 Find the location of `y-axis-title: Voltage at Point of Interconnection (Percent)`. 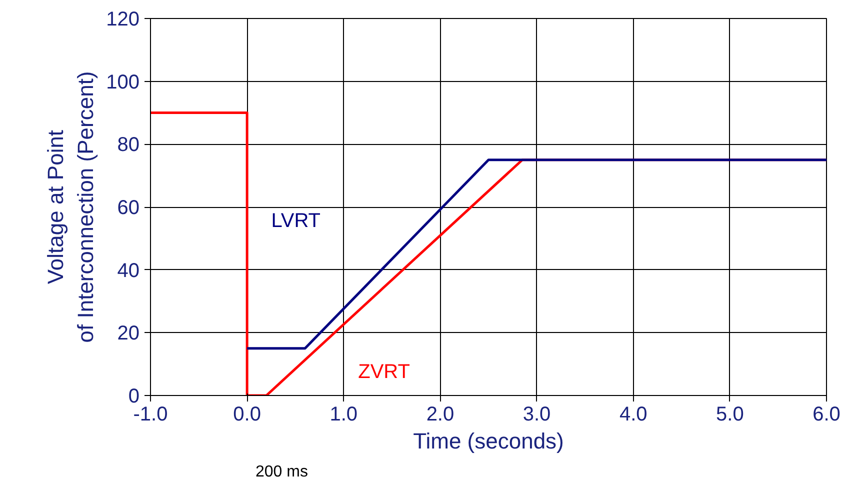

y-axis-title: Voltage at Point of Interconnection (Percent) is located at coordinates (70, 207).